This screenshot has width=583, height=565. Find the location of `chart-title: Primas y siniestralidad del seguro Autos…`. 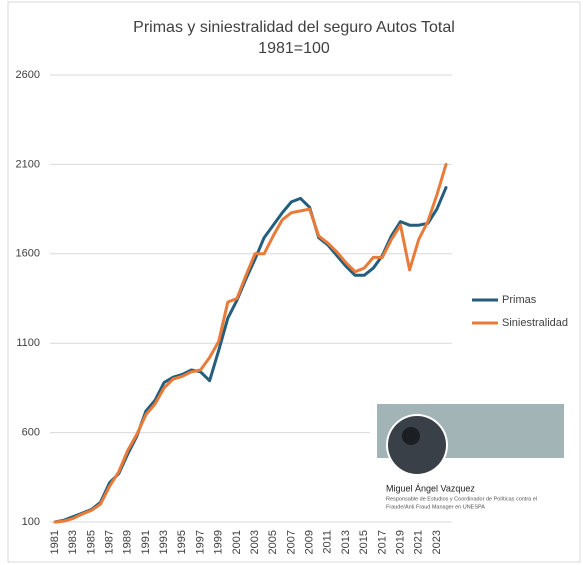

chart-title: Primas y siniestralidad del seguro Autos… is located at coordinates (294, 27).